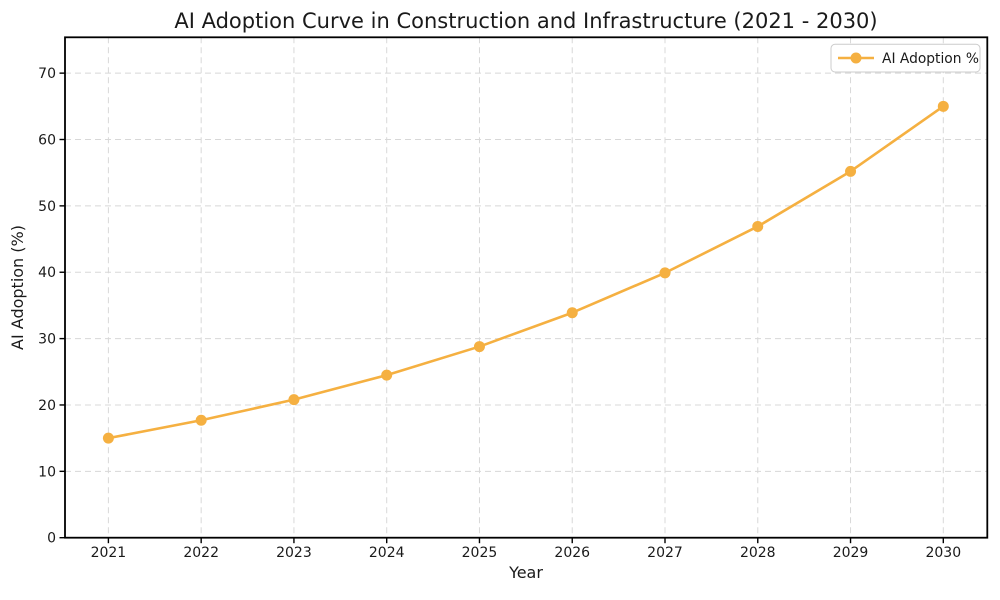 This screenshot has width=1000, height=600. Describe the element at coordinates (851, 553) in the screenshot. I see `x-tick-label: 2029` at that location.